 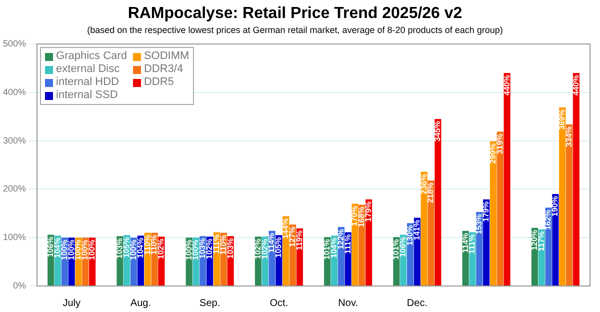 What do you see at coordinates (541, 241) in the screenshot?
I see `data-label: 117%` at bounding box center [541, 241].